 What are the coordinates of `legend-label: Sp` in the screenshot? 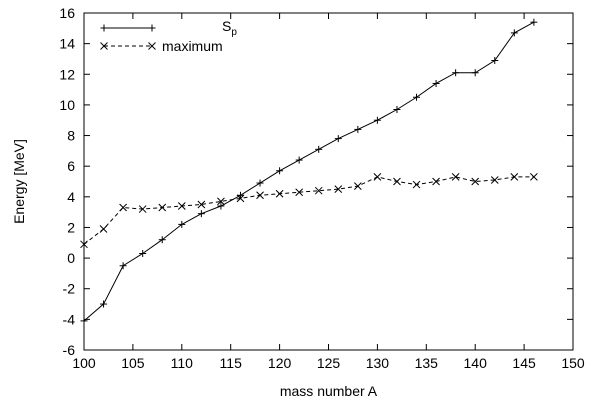 It's located at (229, 28).